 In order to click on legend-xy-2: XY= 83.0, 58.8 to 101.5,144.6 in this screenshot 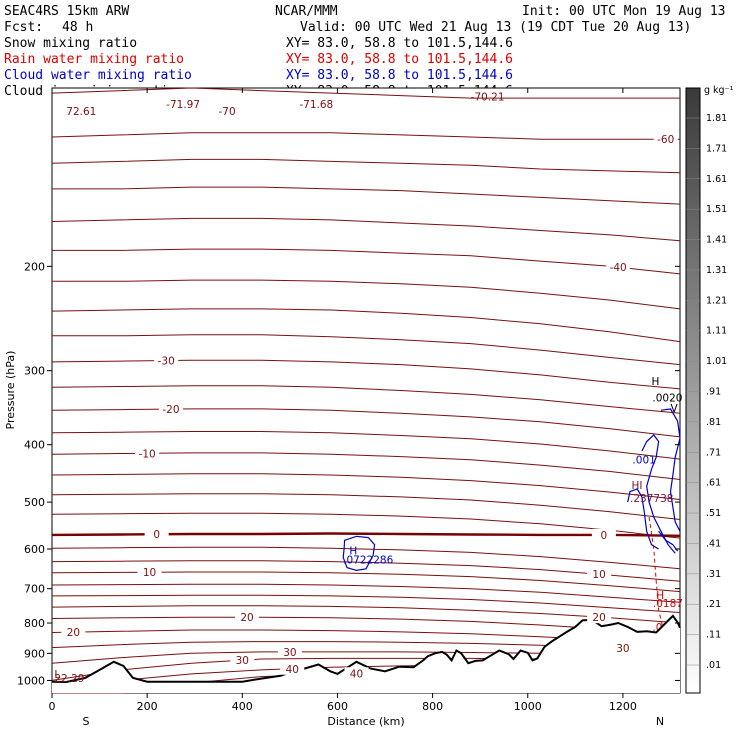, I will do `click(399, 75)`.